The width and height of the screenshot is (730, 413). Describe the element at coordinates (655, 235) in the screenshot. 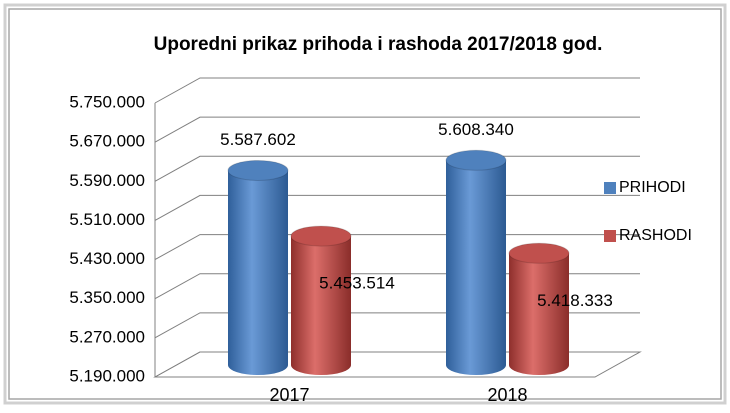

I see `legend-label: RASHODI` at that location.